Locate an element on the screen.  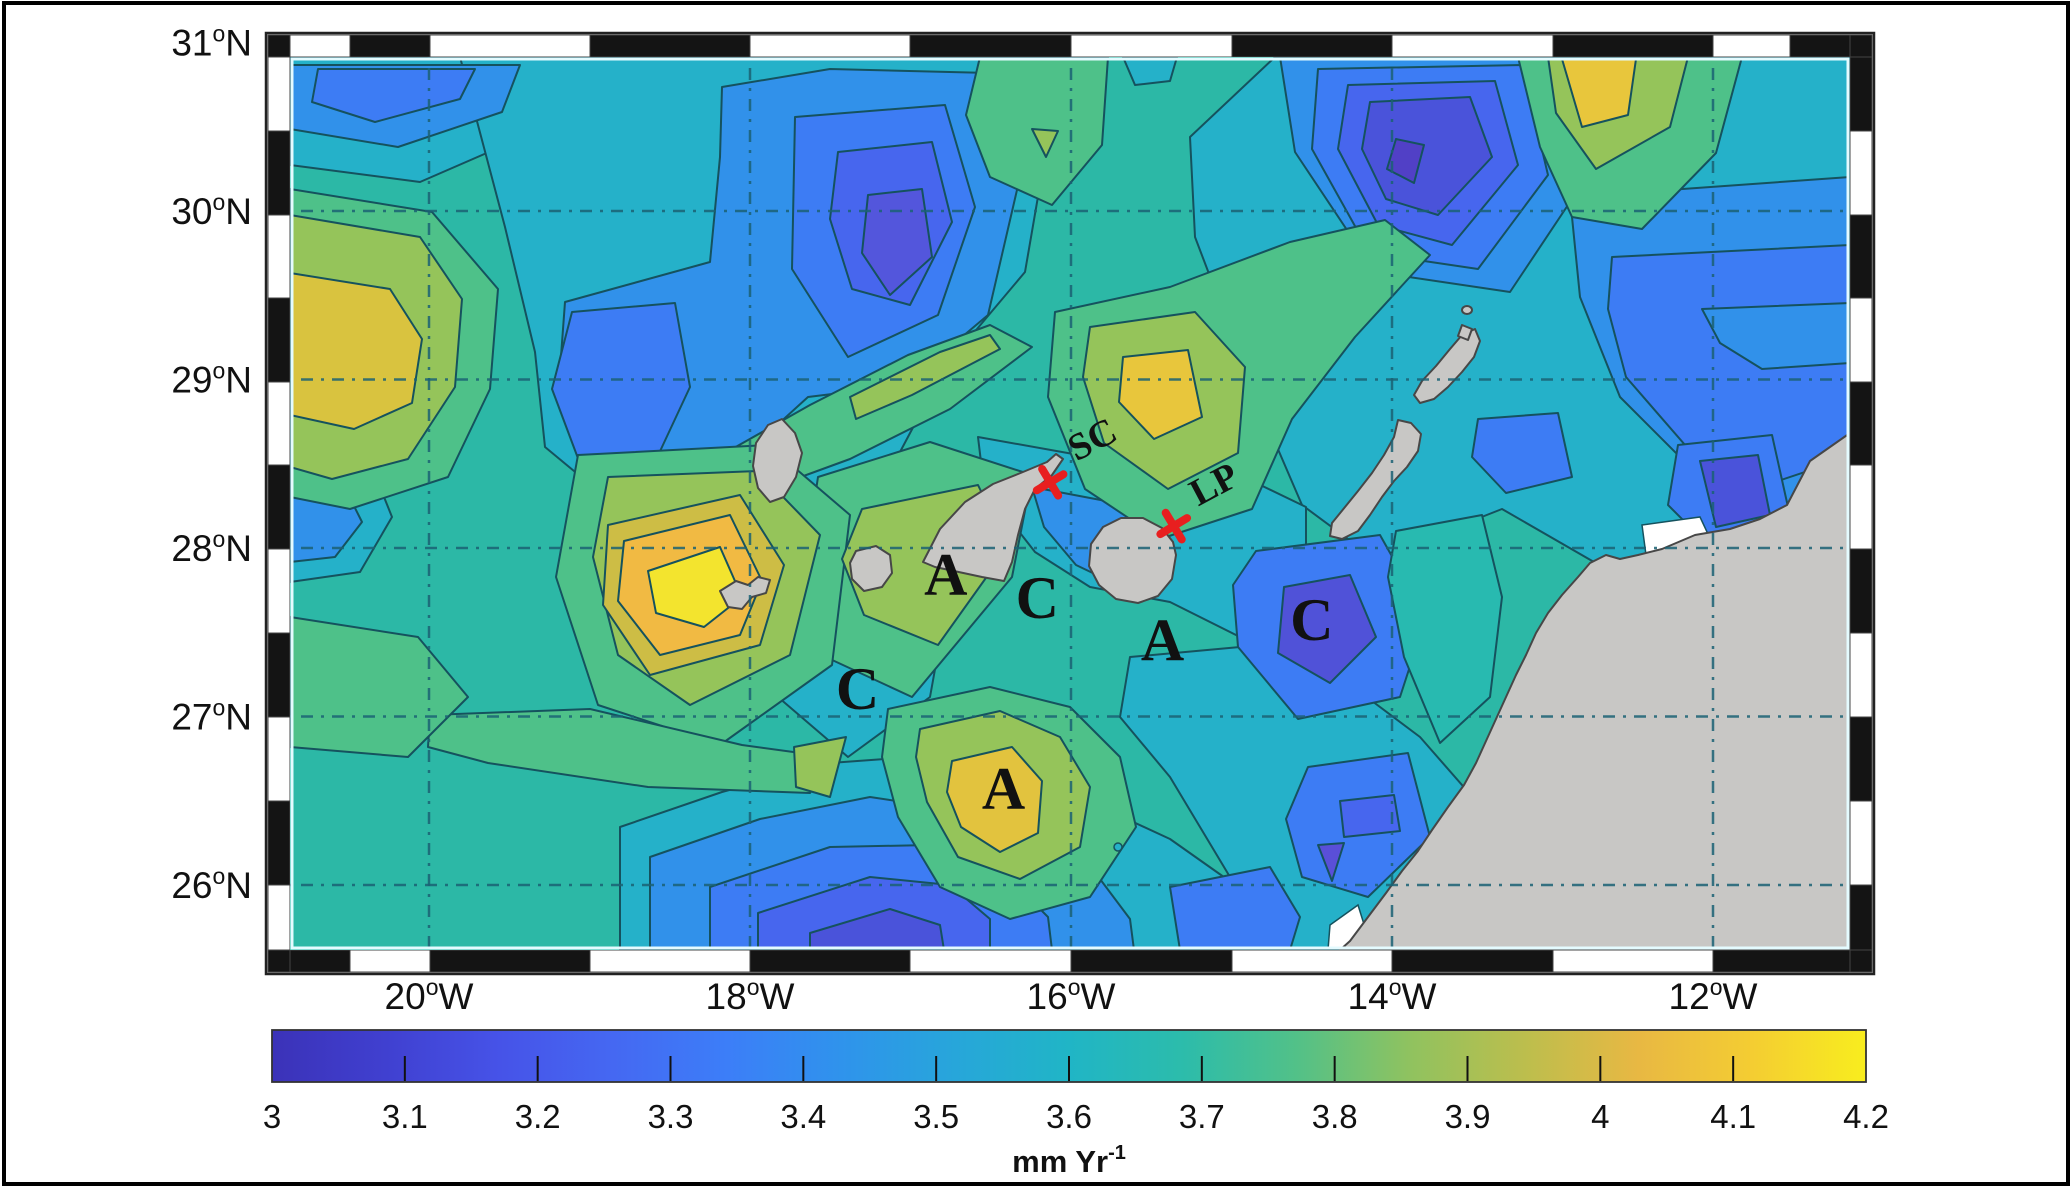
island-la-palma is located at coordinates (777, 460).